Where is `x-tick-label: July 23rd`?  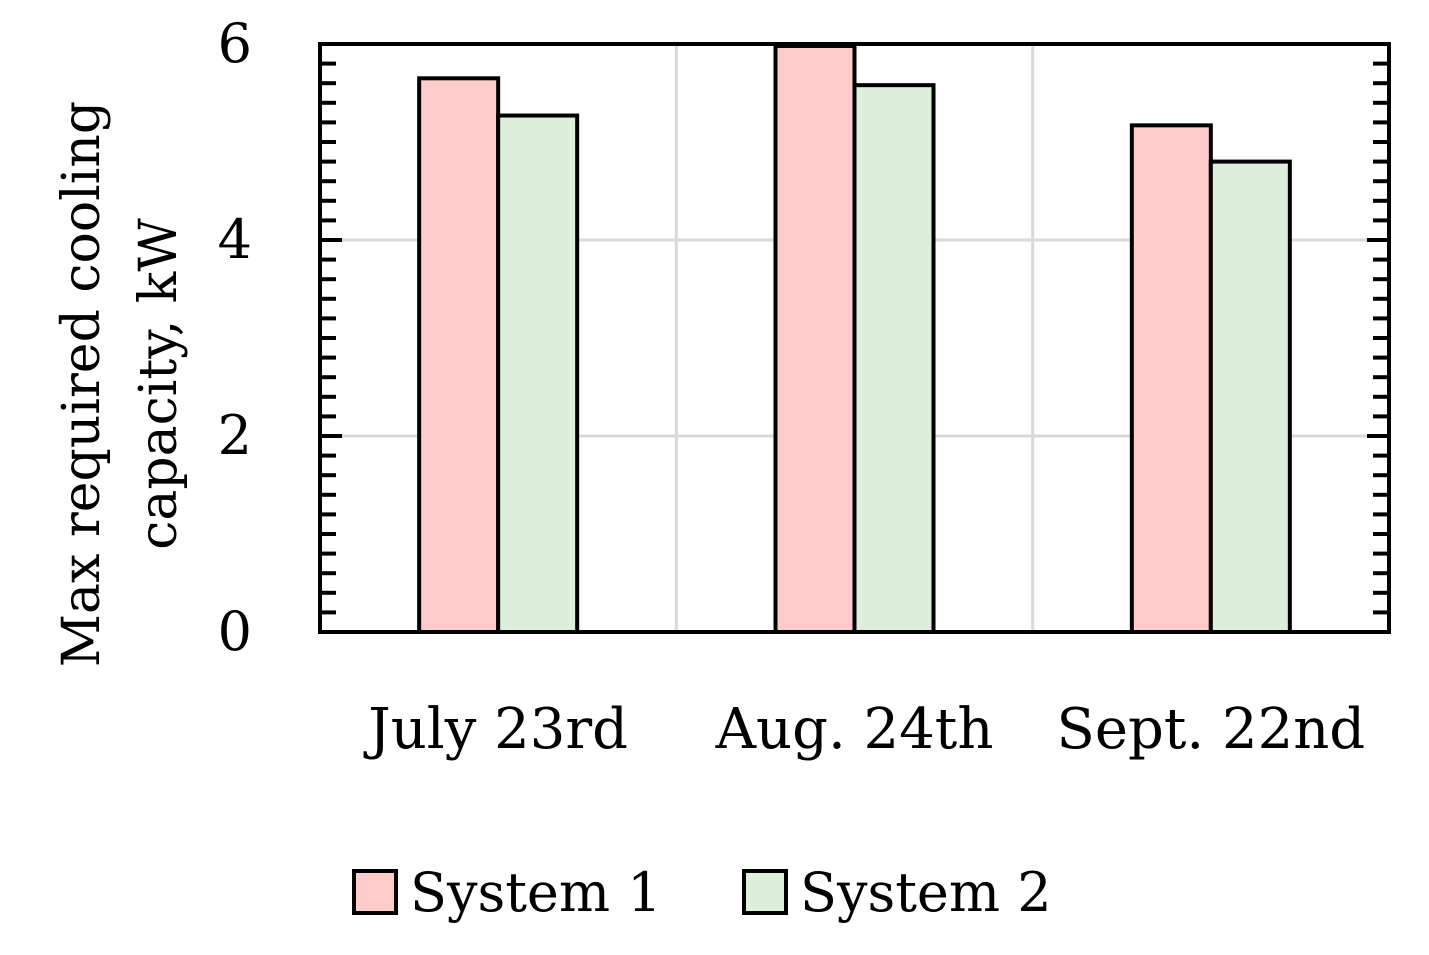 x-tick-label: July 23rd is located at coordinates (495, 729).